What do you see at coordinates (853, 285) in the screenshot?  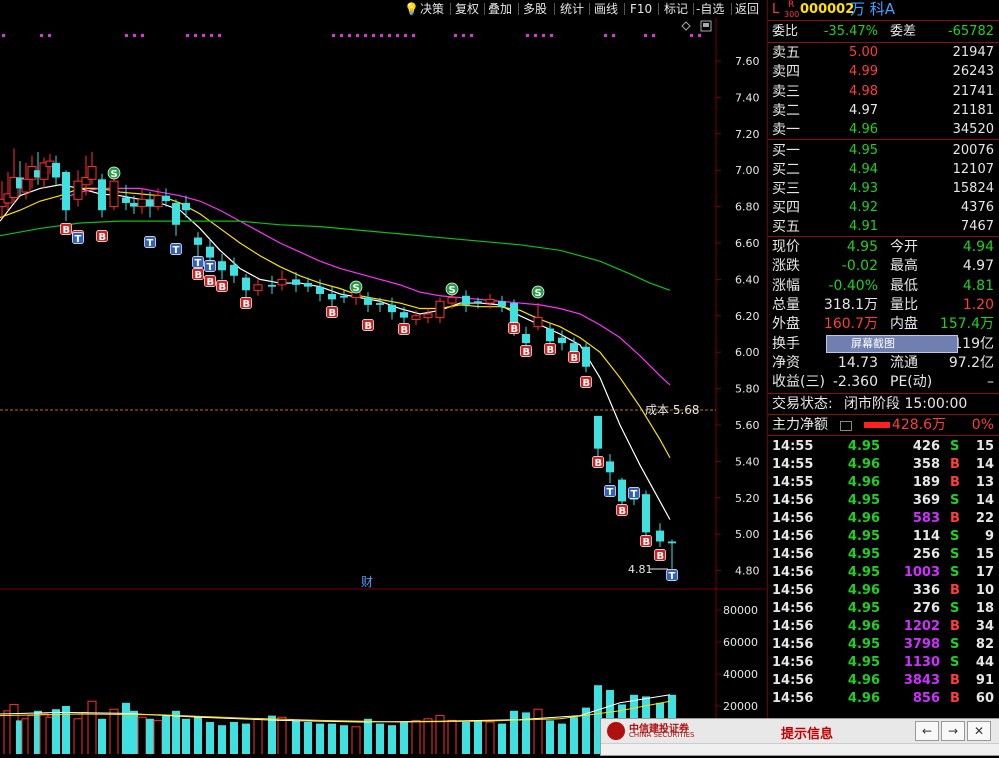 I see `stat-value: -0.40%` at bounding box center [853, 285].